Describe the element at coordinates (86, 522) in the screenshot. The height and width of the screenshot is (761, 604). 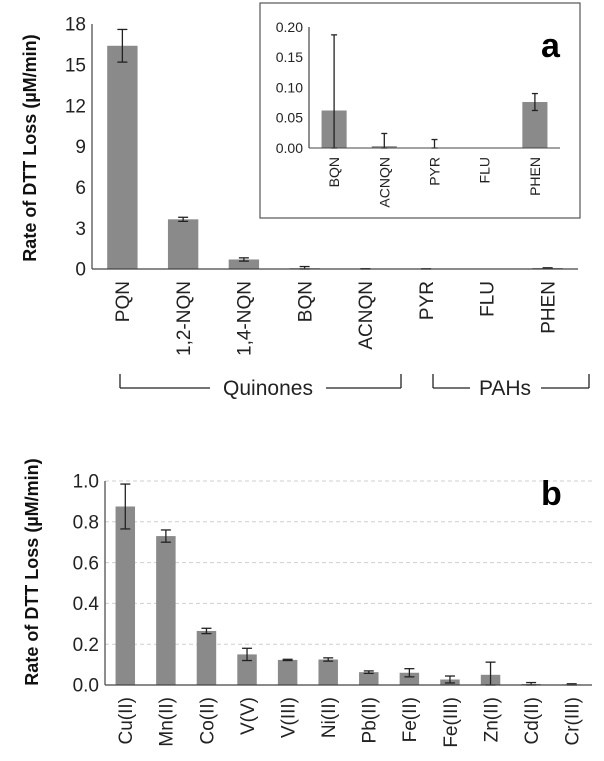
I see `panel-b-ytick-label-4: 0.8` at that location.